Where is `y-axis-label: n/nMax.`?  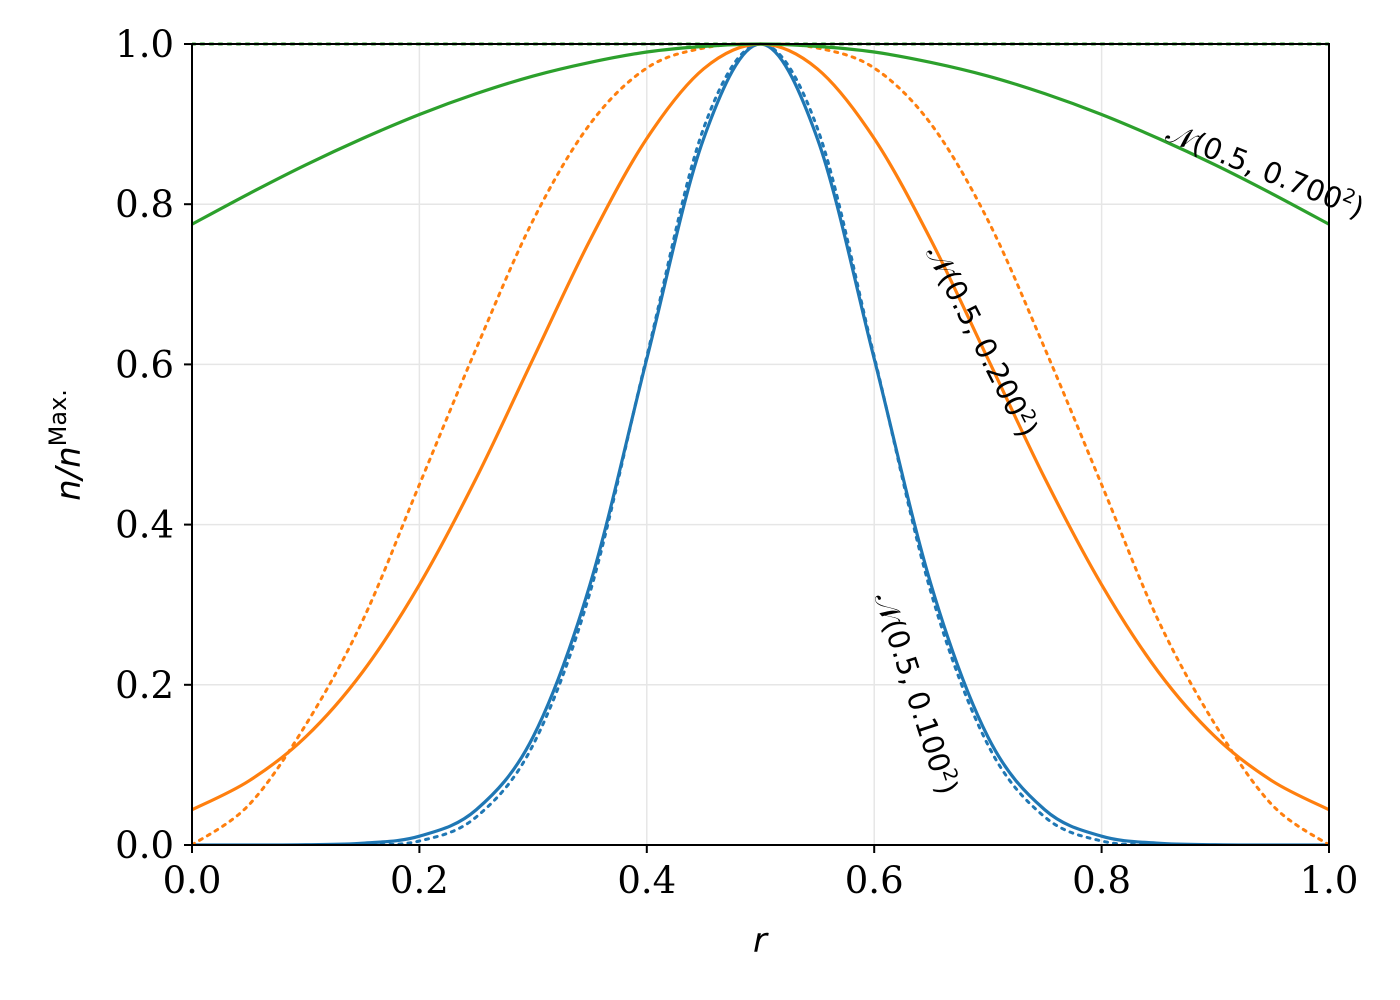 y-axis-label: n/nMax. is located at coordinates (66, 445).